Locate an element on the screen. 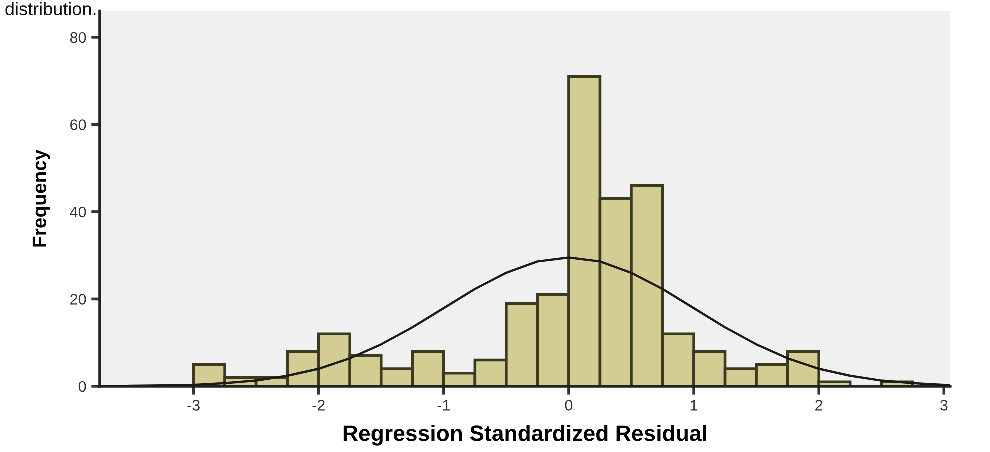  y-tick-label: 80 is located at coordinates (78, 38).